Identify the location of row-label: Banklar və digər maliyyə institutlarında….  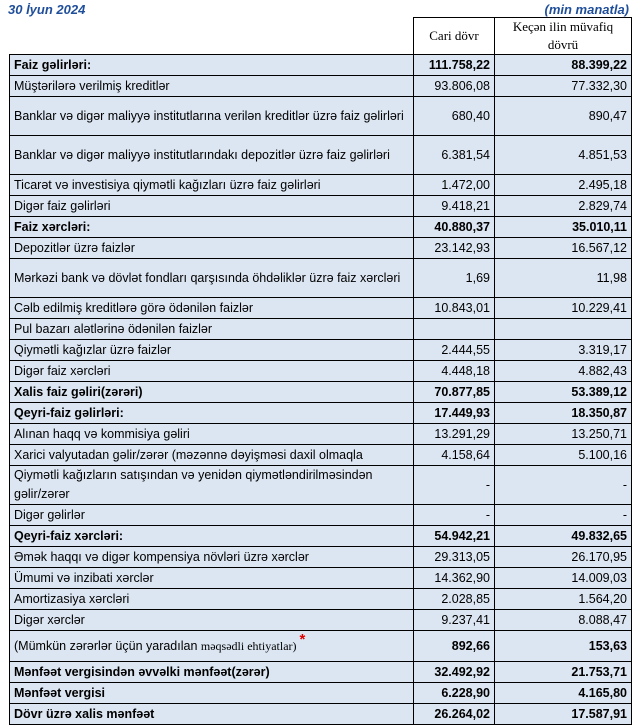
(211, 155).